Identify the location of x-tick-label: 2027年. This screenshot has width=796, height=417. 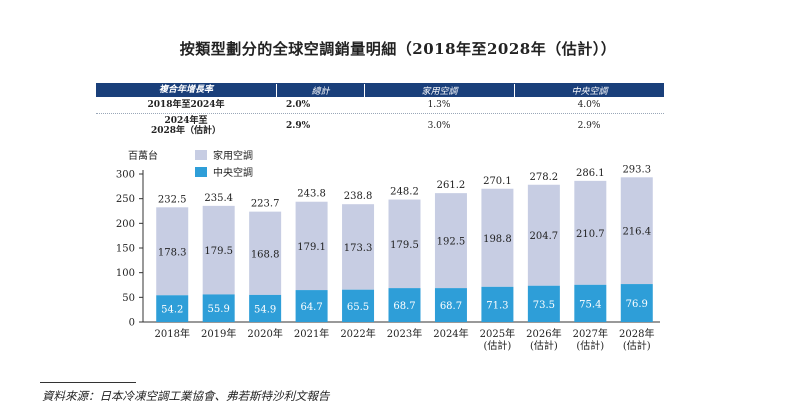
(590, 333).